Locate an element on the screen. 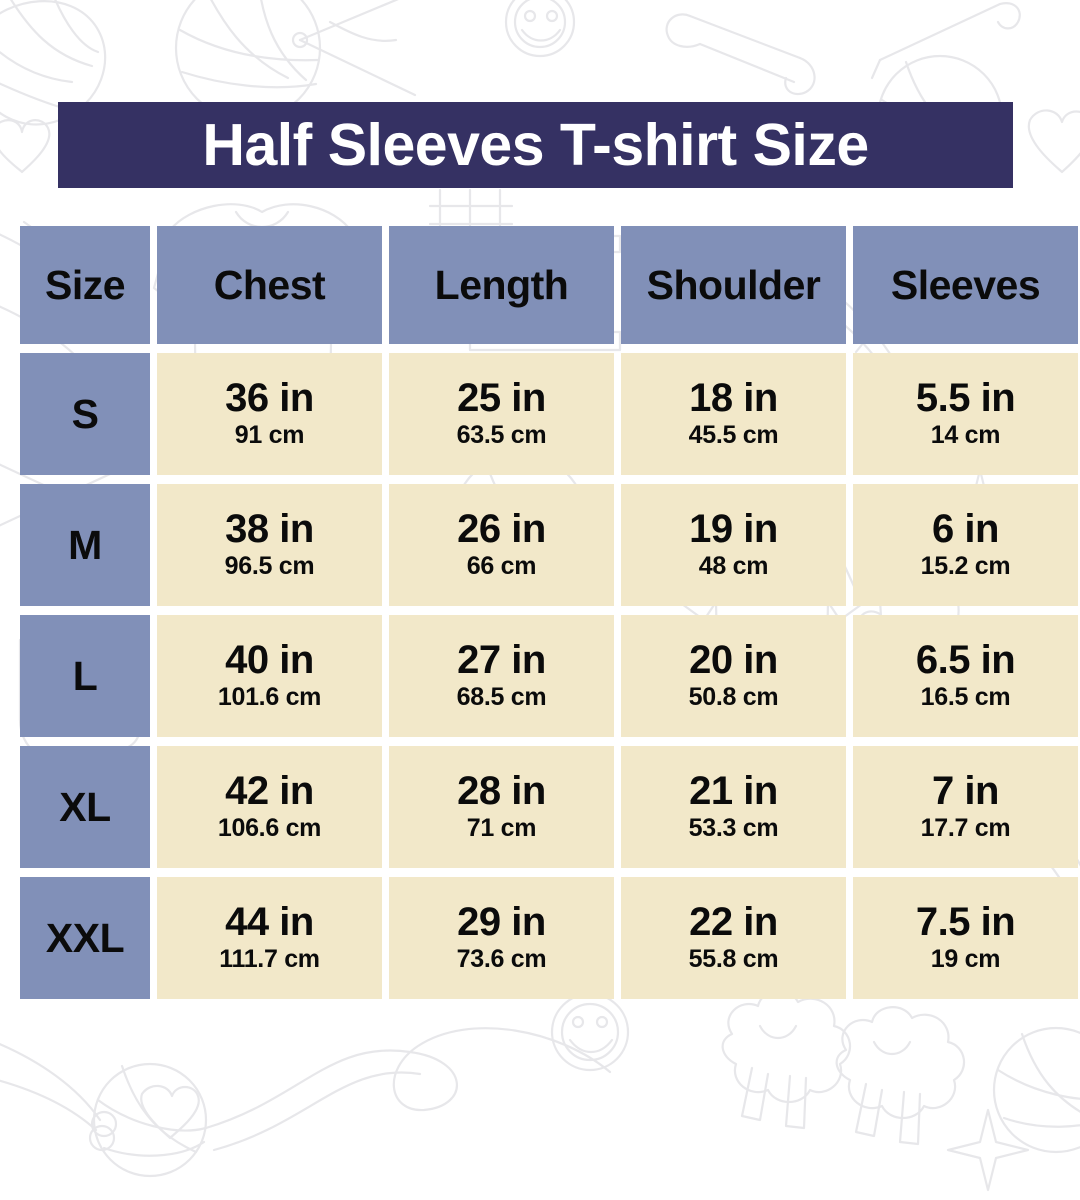  page-title: Half Sleeves T-shirt Size is located at coordinates (535, 144).